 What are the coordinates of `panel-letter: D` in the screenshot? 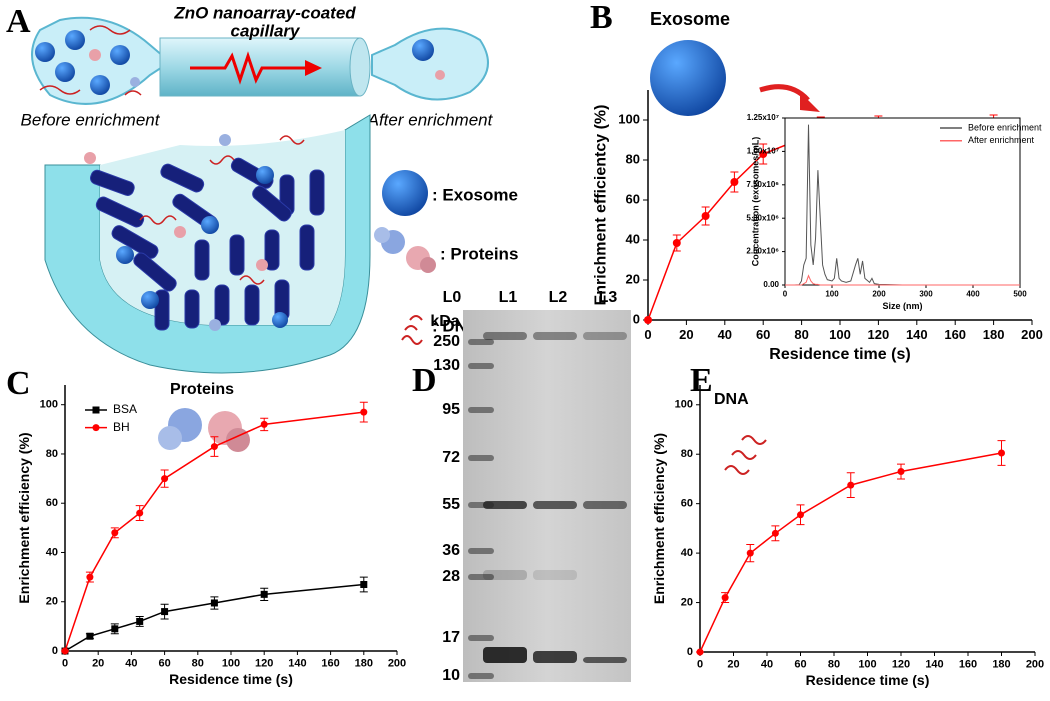 It's located at (424, 380).